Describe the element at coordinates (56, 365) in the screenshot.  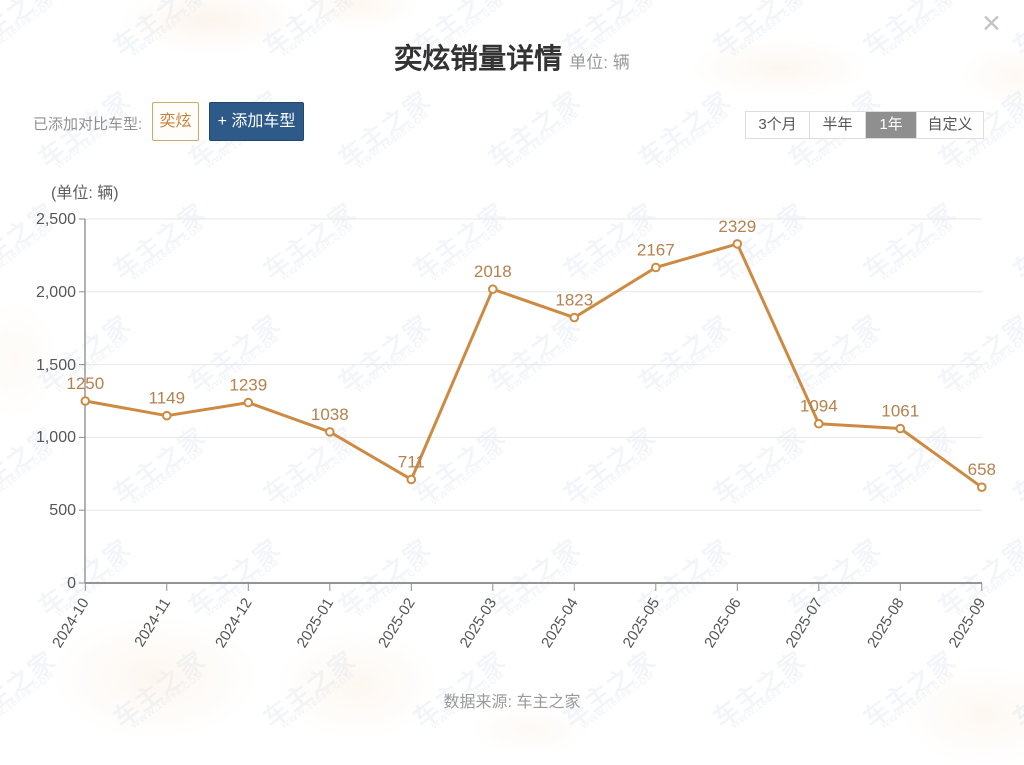
I see `svg-text: 1,500` at that location.